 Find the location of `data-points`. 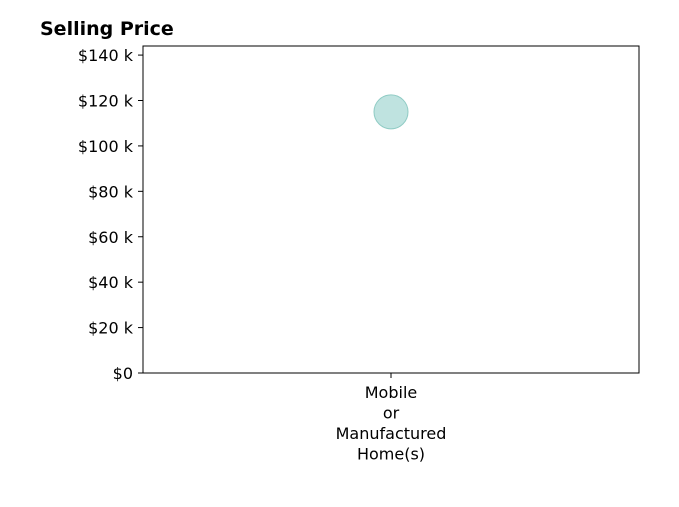

data-points is located at coordinates (391, 112).